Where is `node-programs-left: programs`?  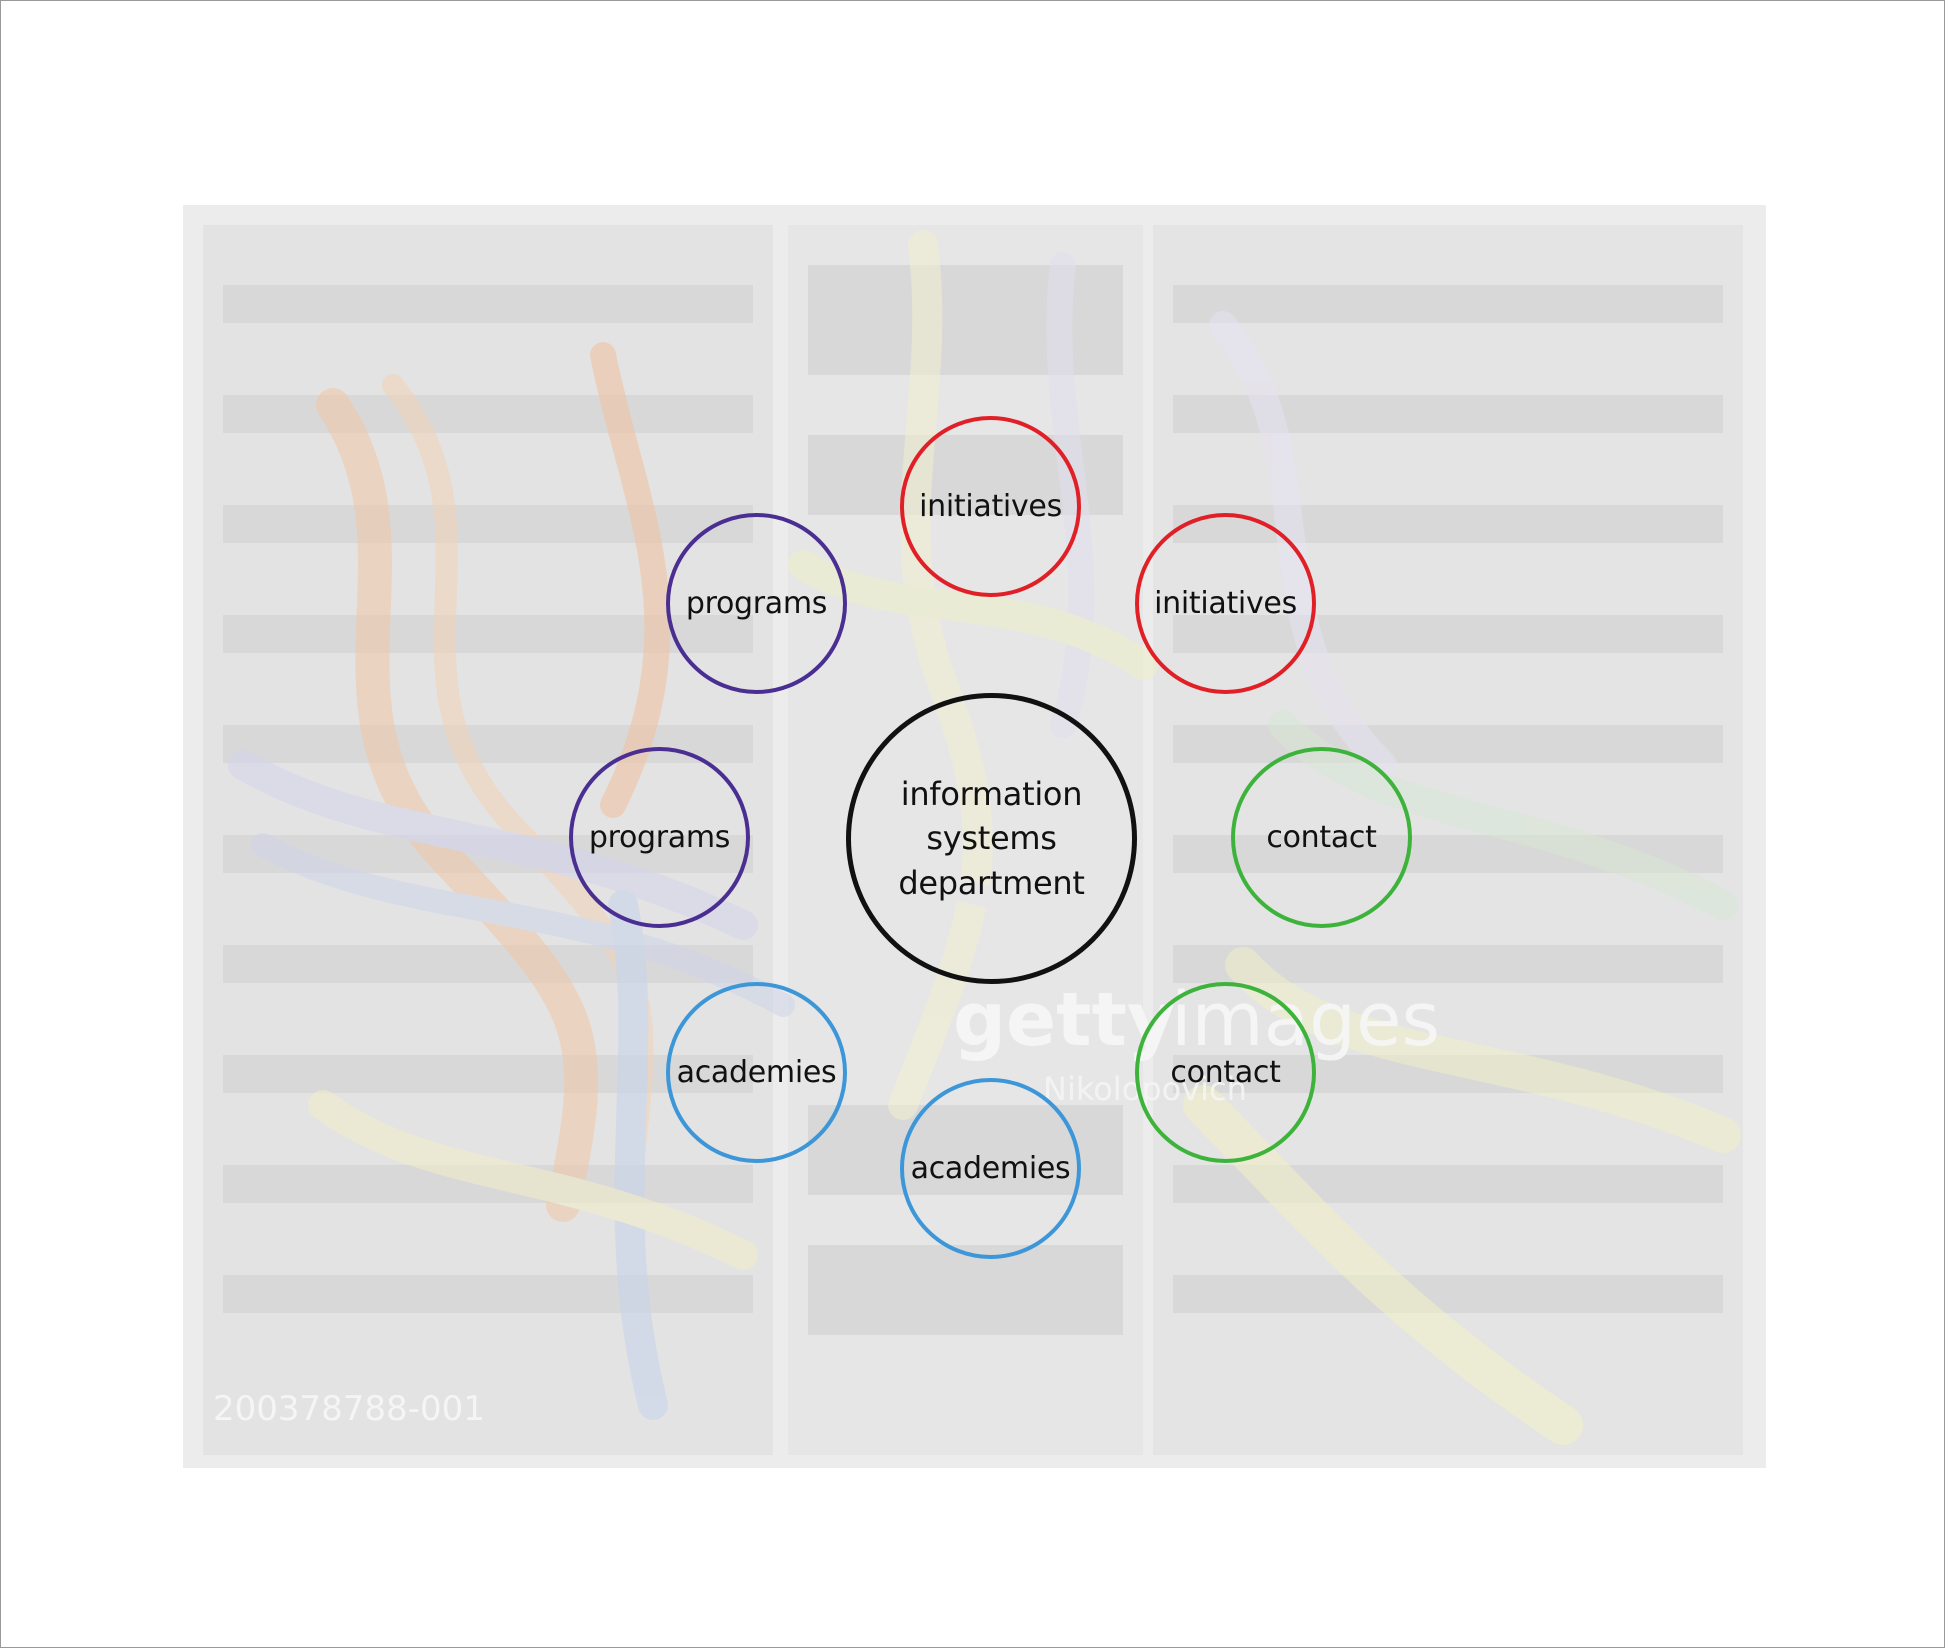
node-programs-left: programs is located at coordinates (659, 837).